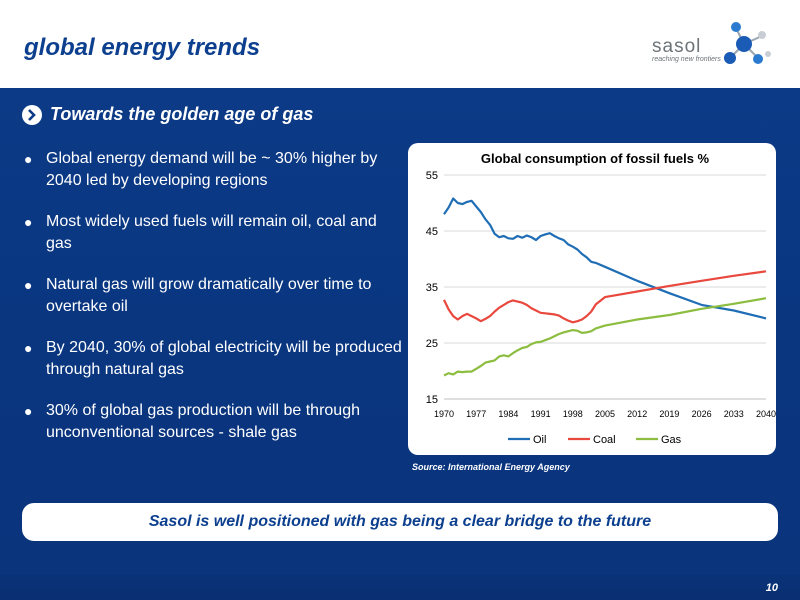  I want to click on x-tick-label: 2040, so click(766, 414).